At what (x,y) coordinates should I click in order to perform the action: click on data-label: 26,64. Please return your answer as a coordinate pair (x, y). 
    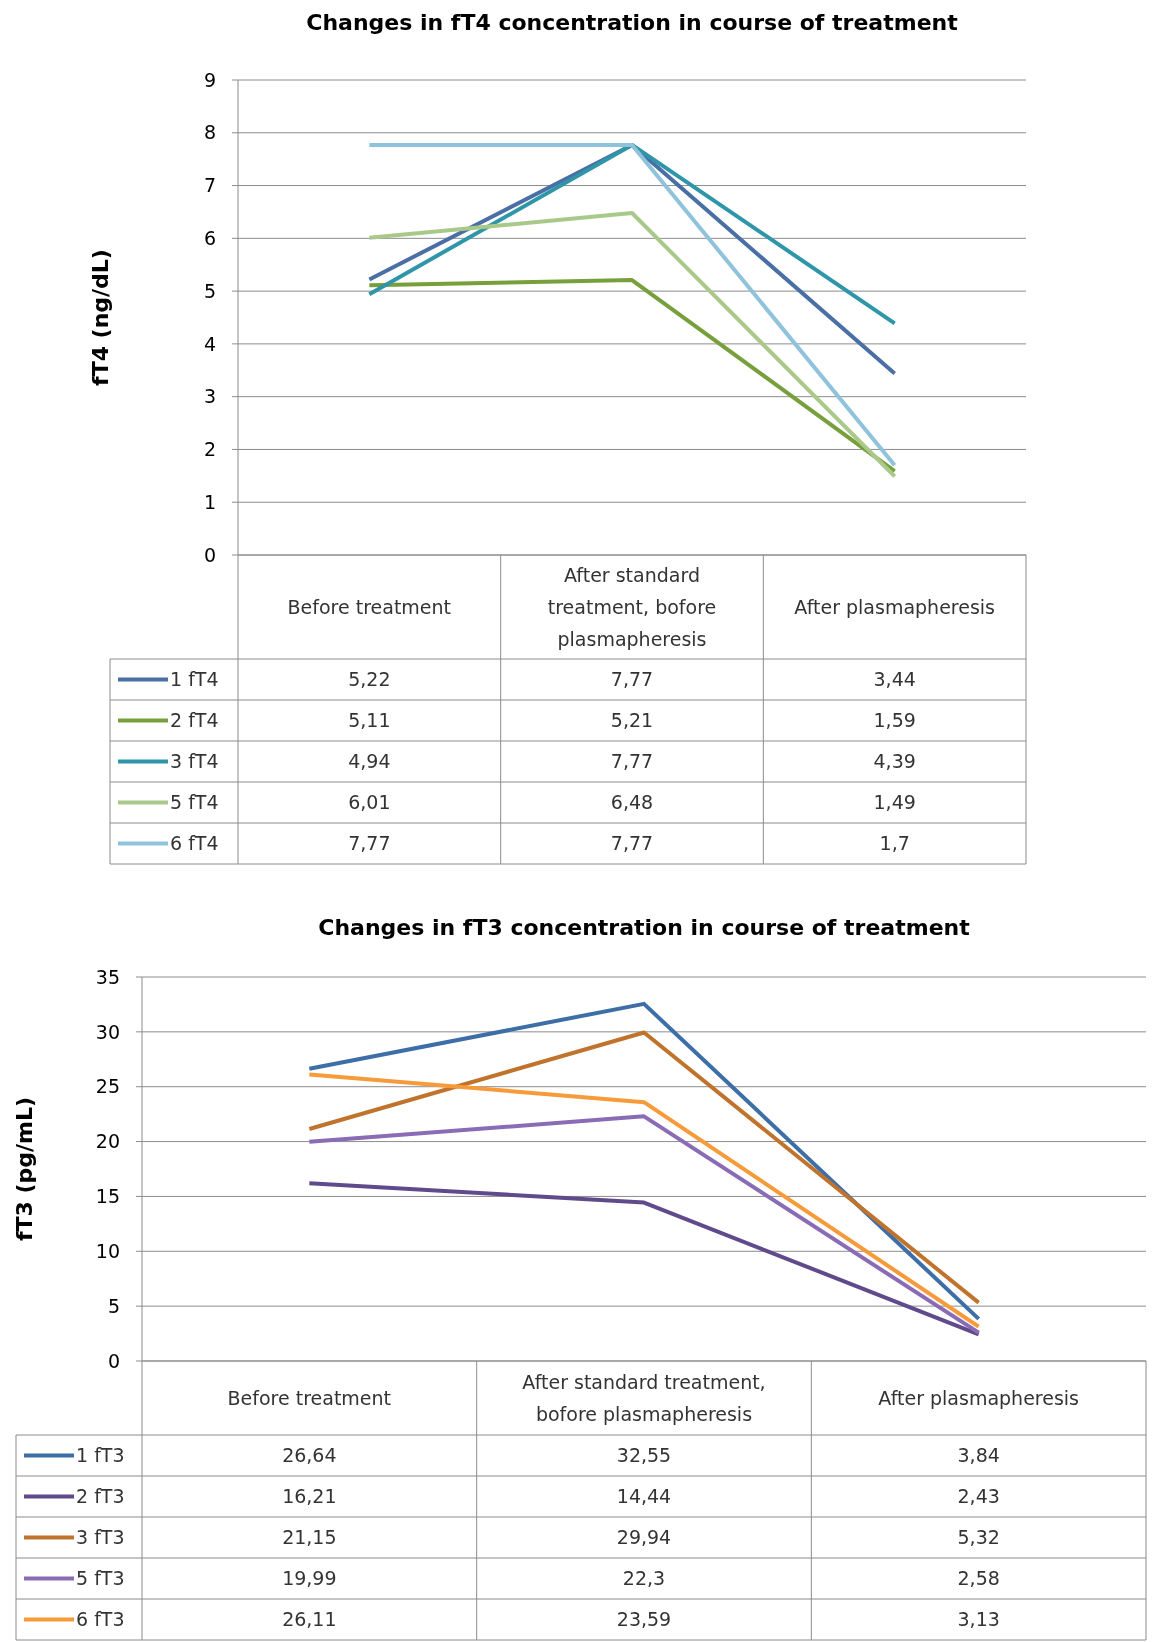
    Looking at the image, I should click on (309, 1455).